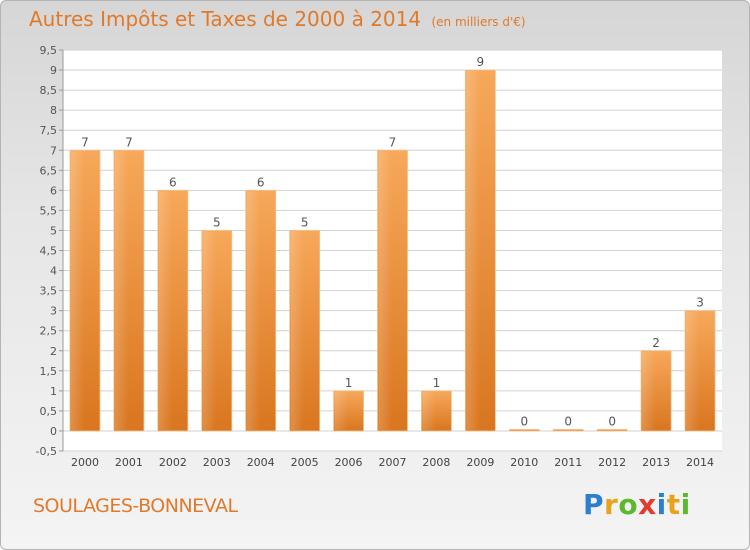 The image size is (750, 550). I want to click on chart-title-text: Autres Impôts et Taxes de 2000 à 2014, so click(225, 19).